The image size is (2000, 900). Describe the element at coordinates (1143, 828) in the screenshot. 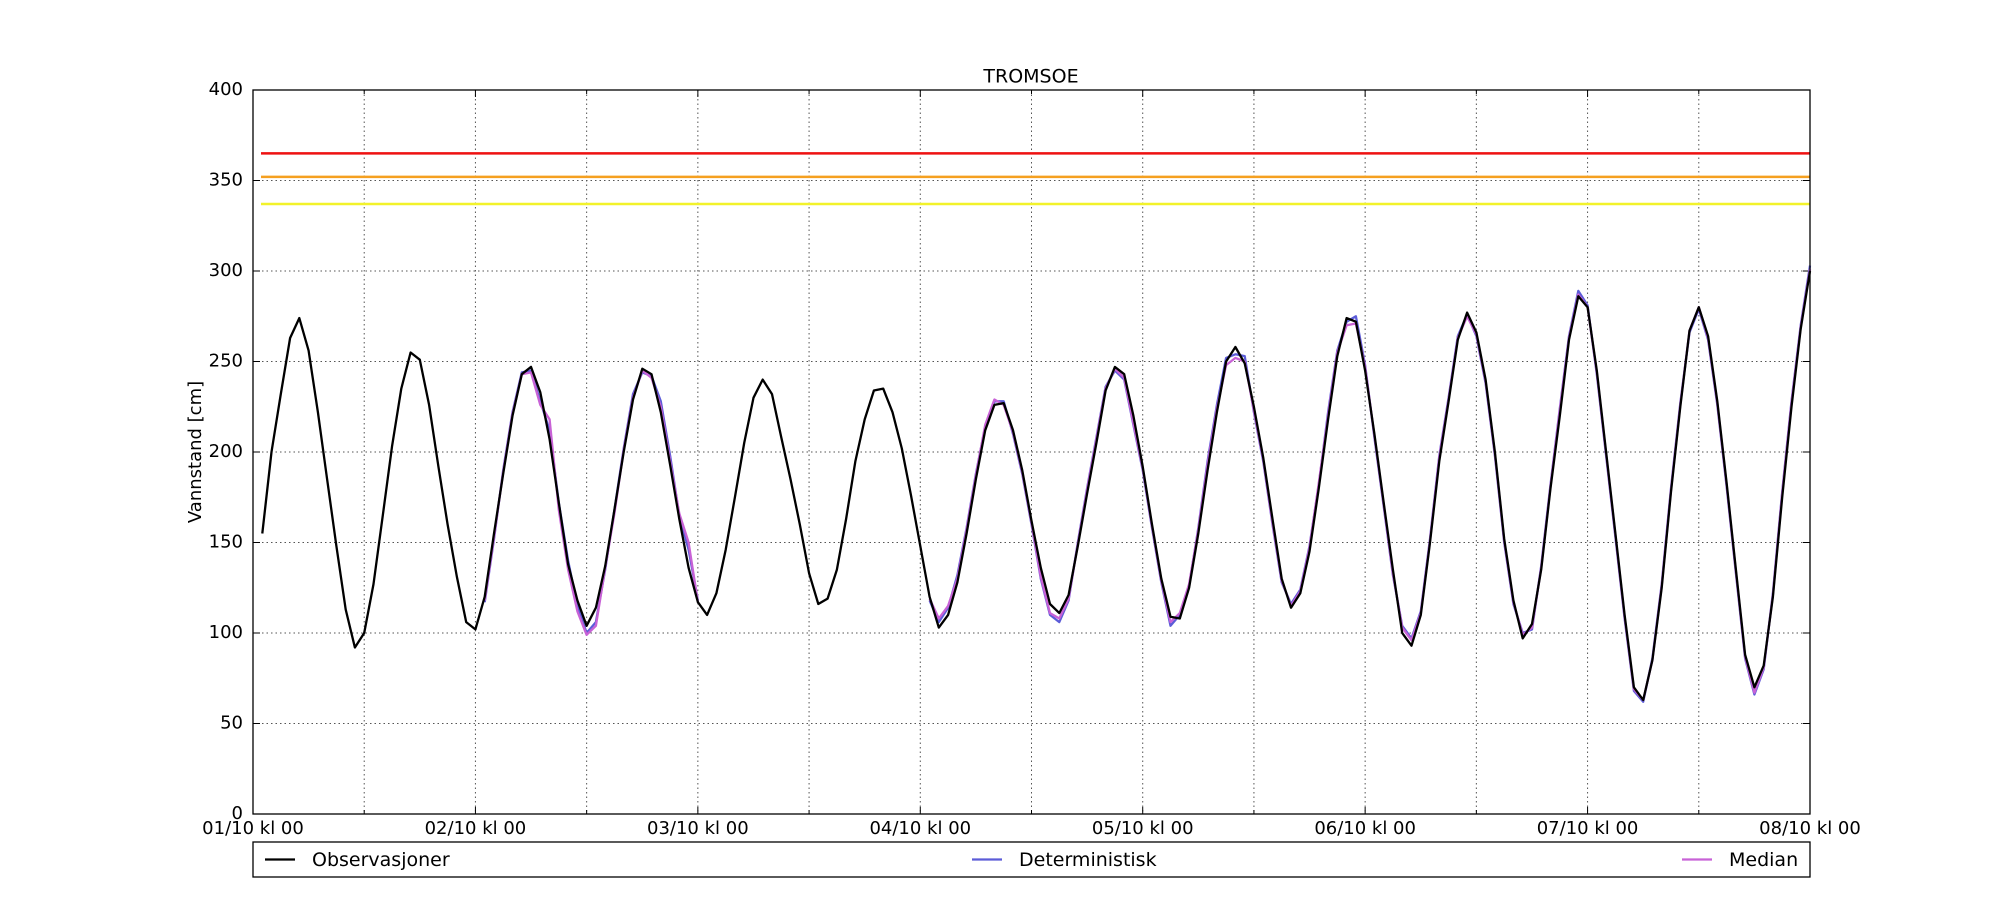

I see `x-tick-label: 05/10 kl 00` at that location.